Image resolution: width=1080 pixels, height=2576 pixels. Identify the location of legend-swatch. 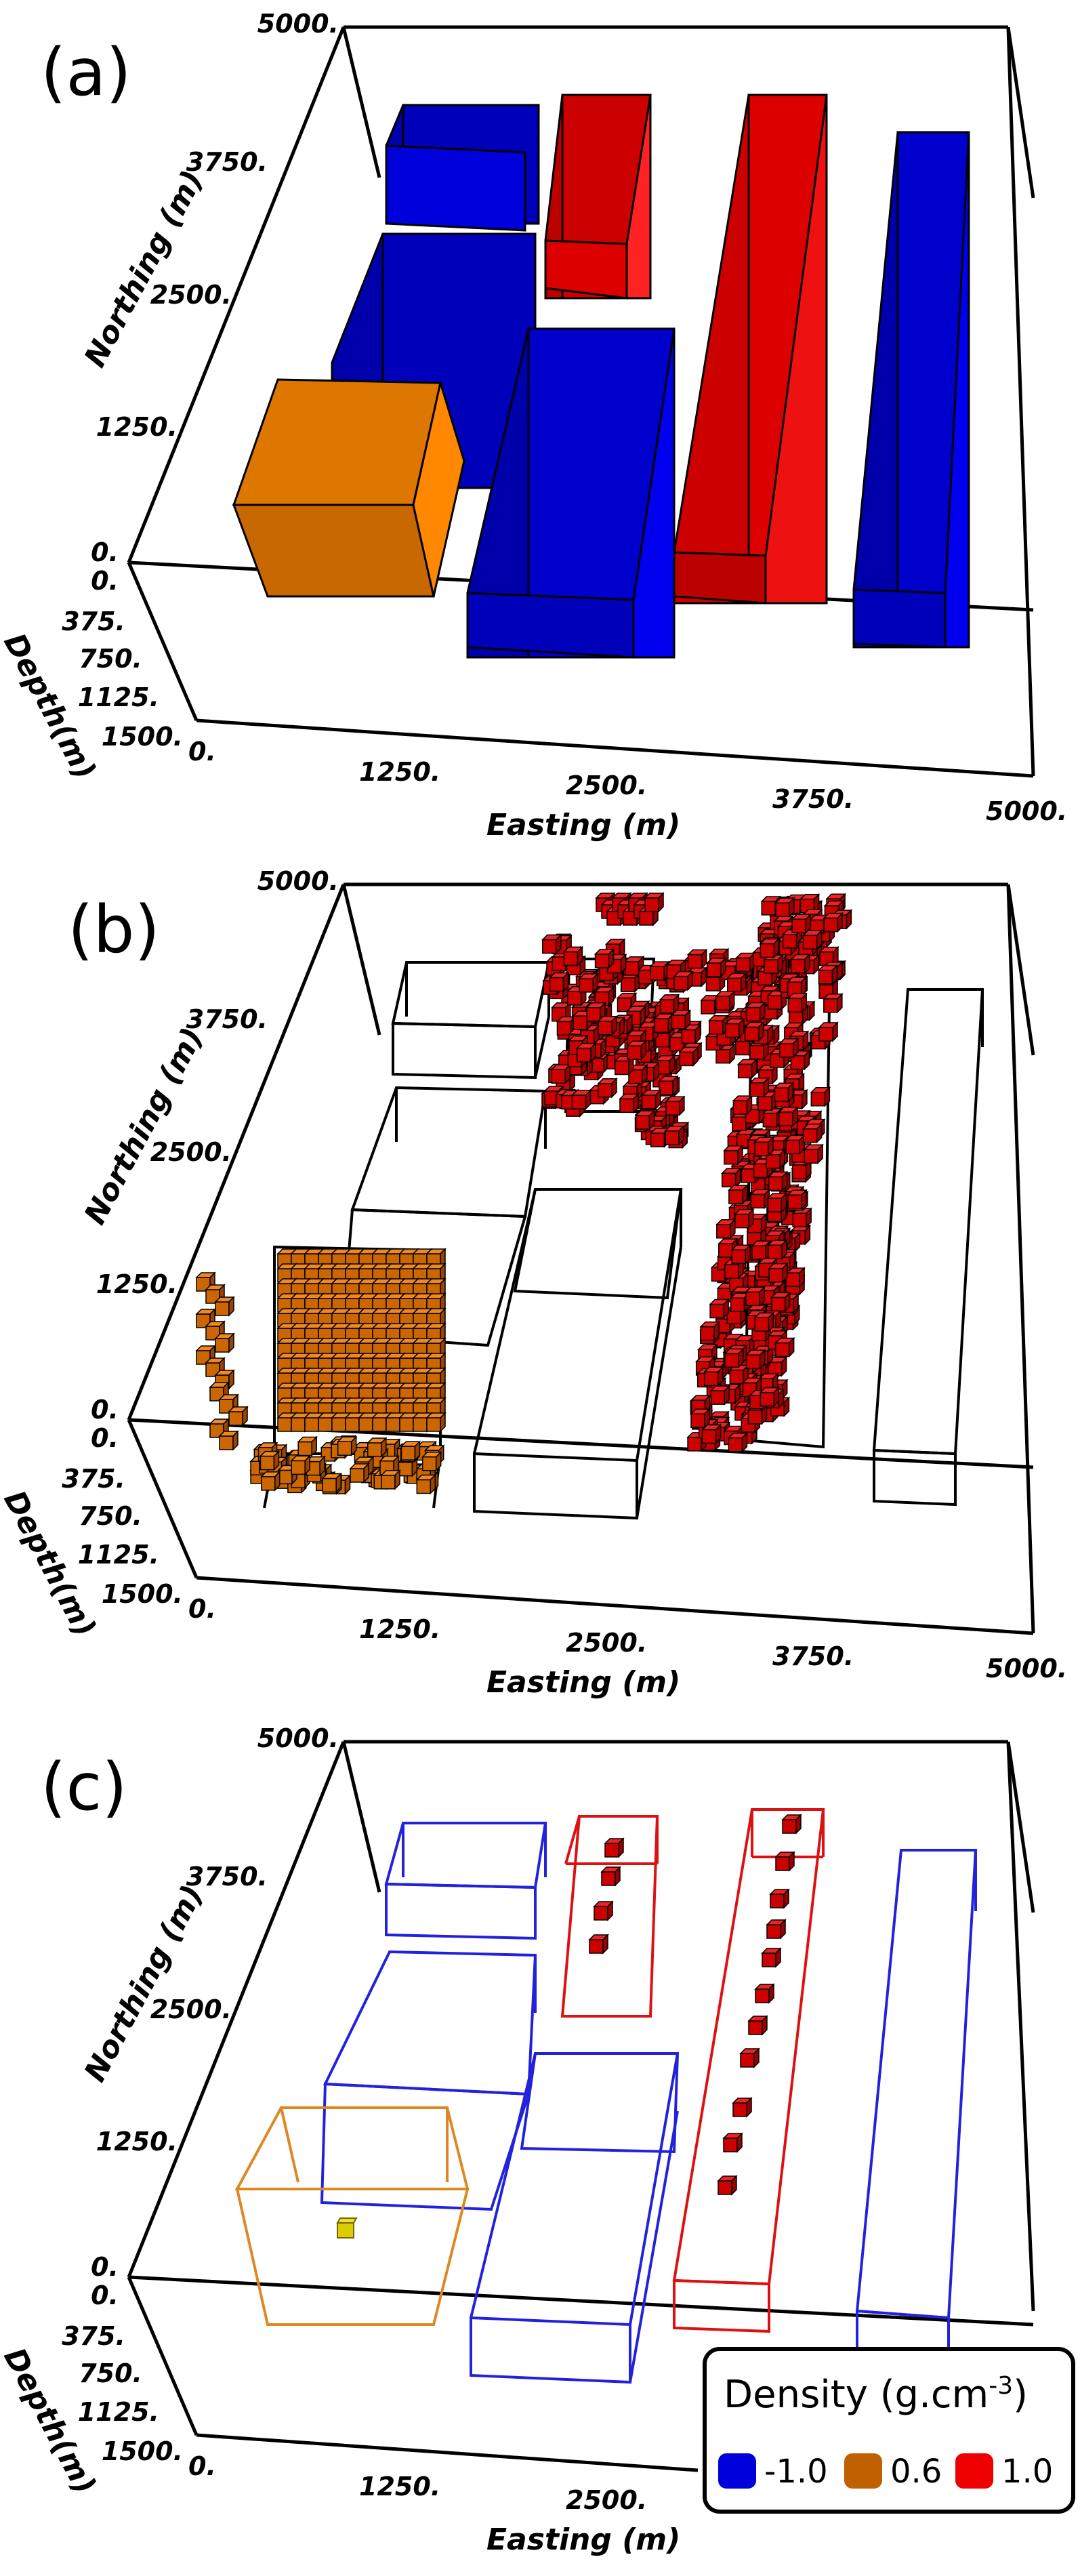
(974, 2471).